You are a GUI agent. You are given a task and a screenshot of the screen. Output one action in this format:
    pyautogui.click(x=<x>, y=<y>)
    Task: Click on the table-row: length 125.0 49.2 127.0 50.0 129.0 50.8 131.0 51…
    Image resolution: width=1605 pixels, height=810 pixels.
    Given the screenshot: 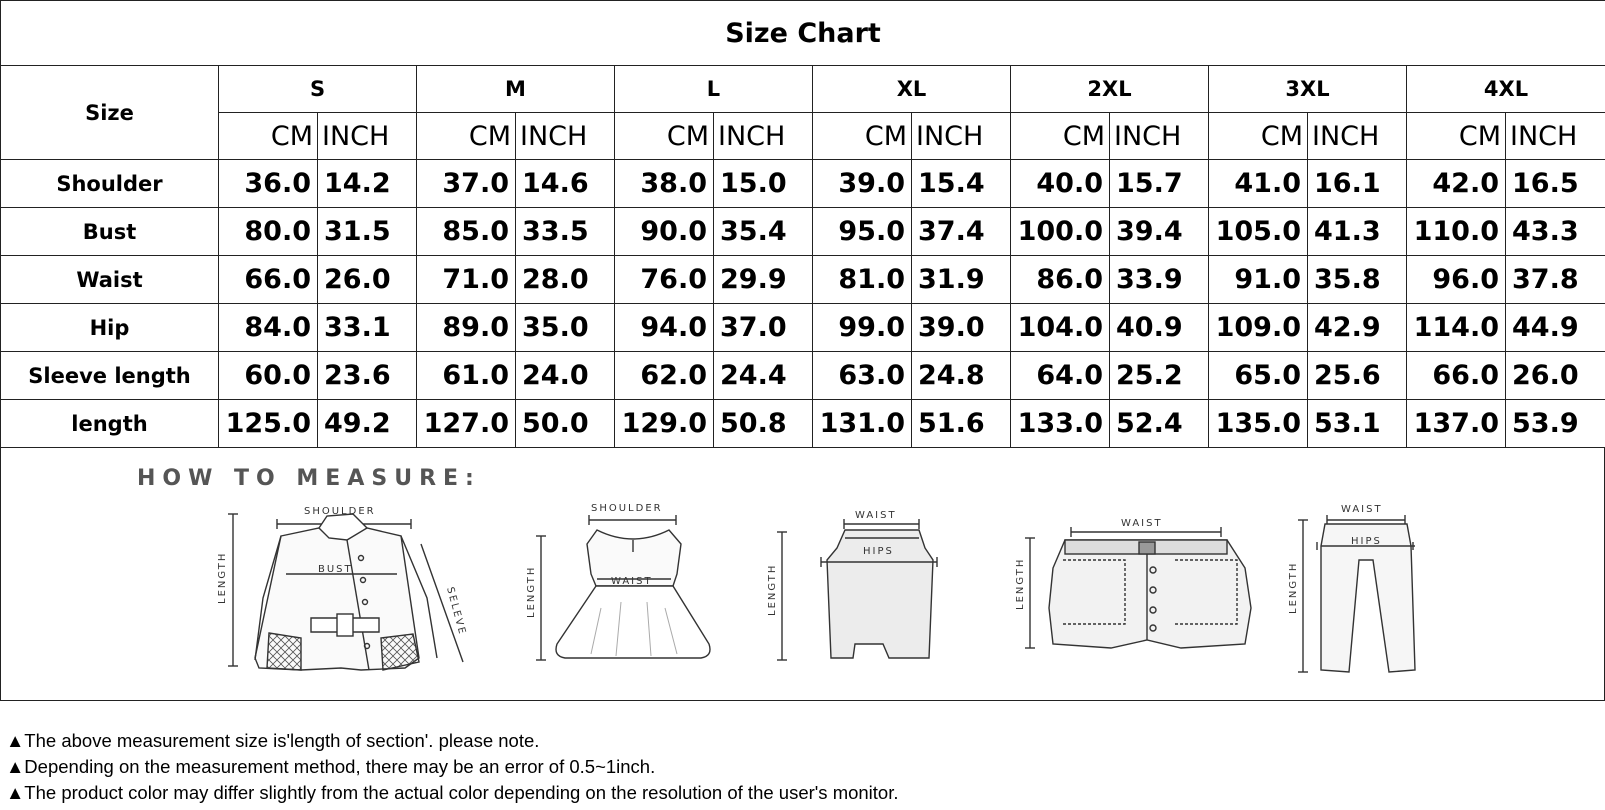 What is the action you would take?
    pyautogui.click(x=802, y=423)
    